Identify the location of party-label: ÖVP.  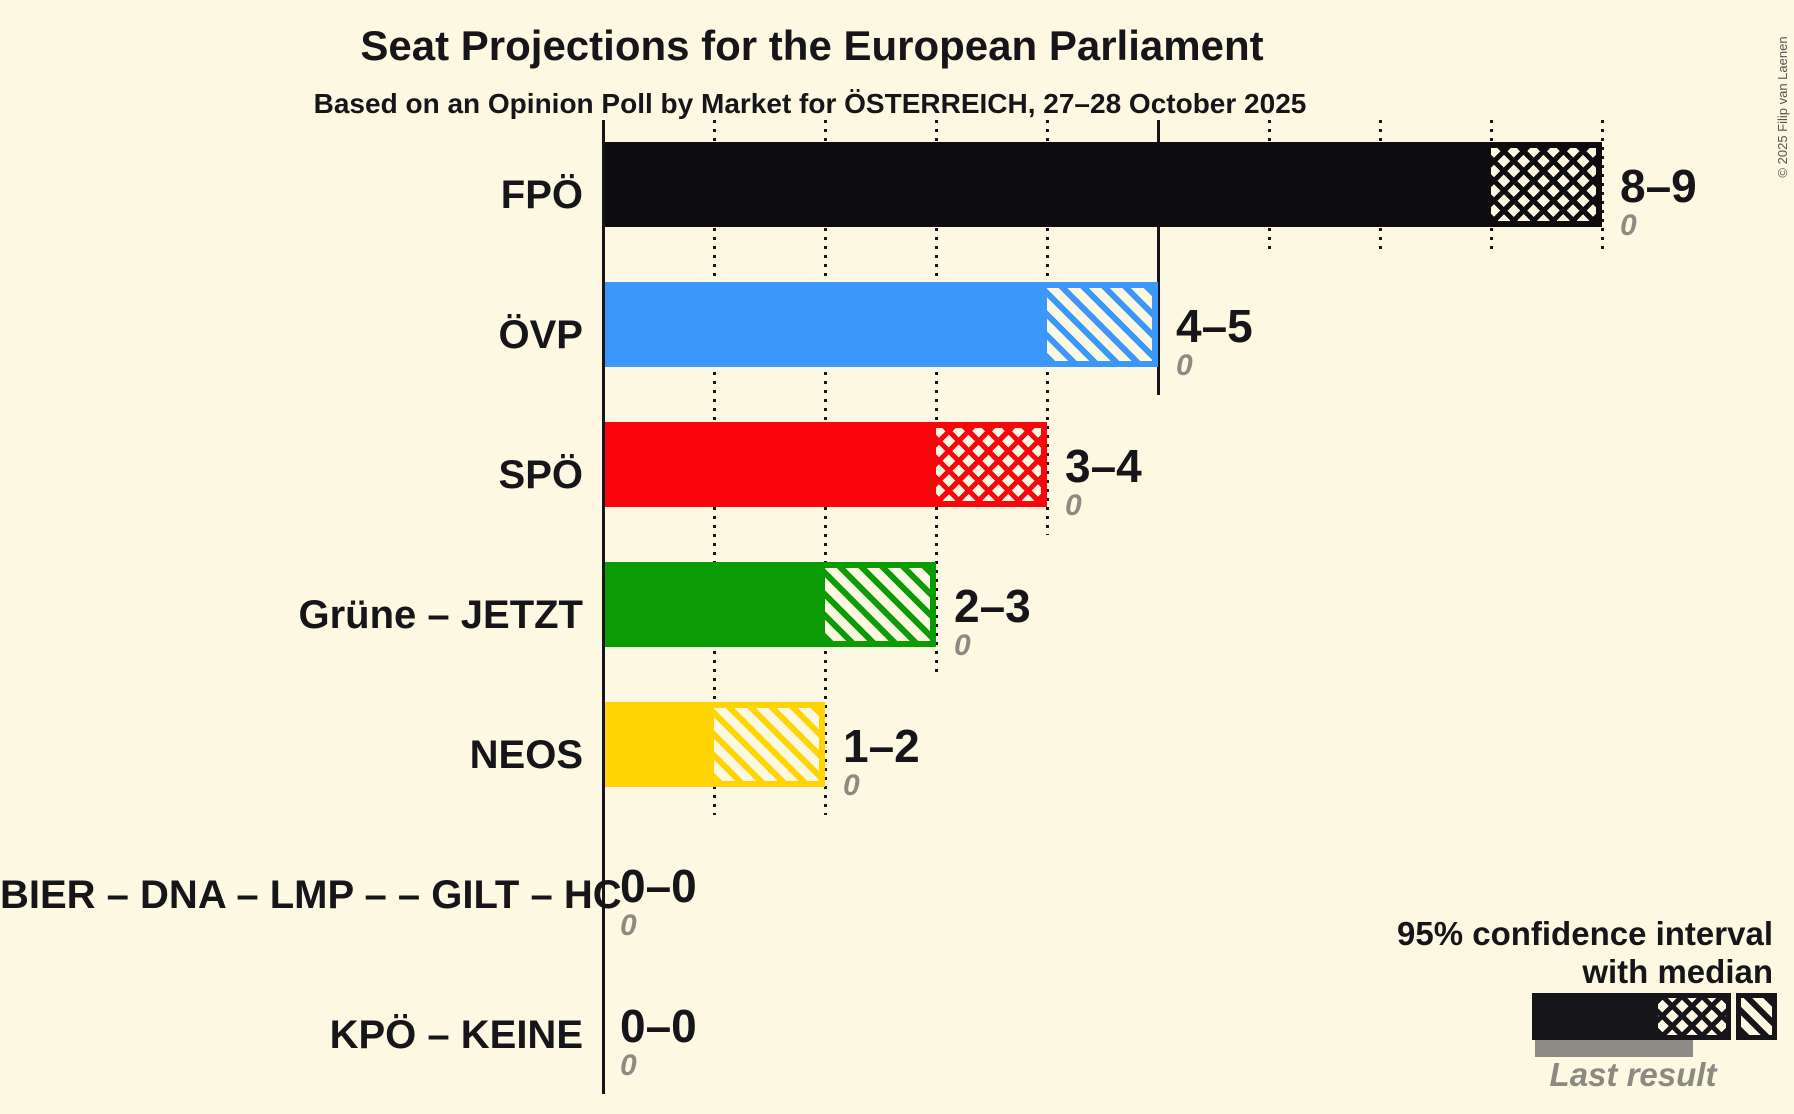
(540, 335).